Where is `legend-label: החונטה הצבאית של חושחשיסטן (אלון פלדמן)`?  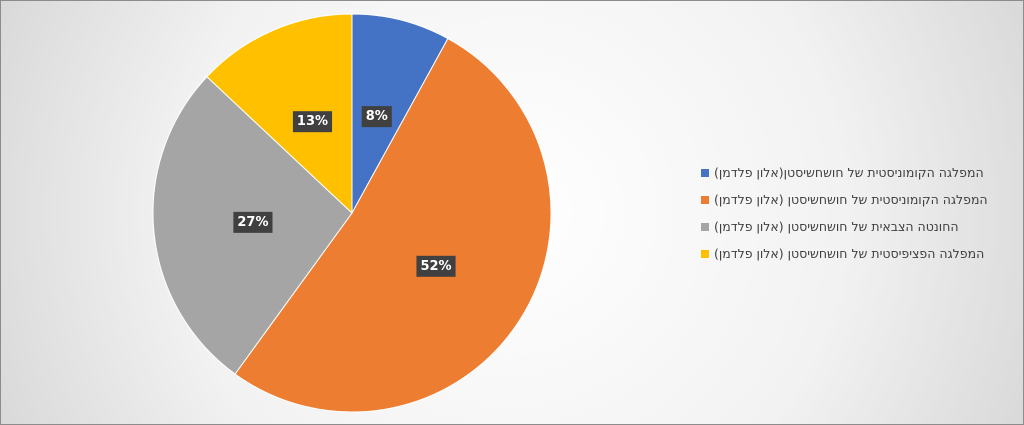
legend-label: החונטה הצבאית של חושחשיסטן (אלון פלדמן) is located at coordinates (836, 226).